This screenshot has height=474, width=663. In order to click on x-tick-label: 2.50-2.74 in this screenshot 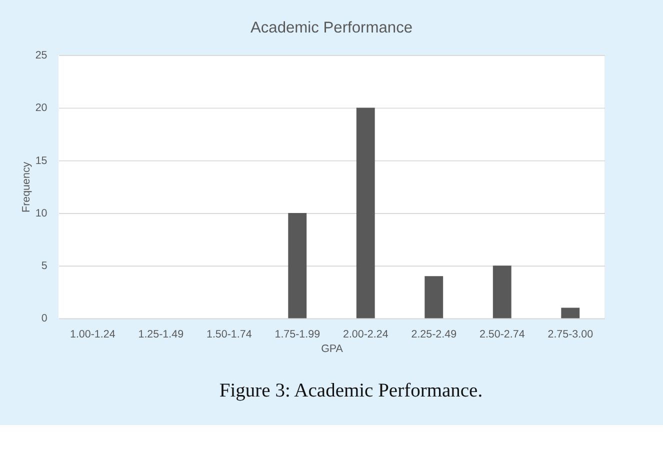, I will do `click(502, 334)`.